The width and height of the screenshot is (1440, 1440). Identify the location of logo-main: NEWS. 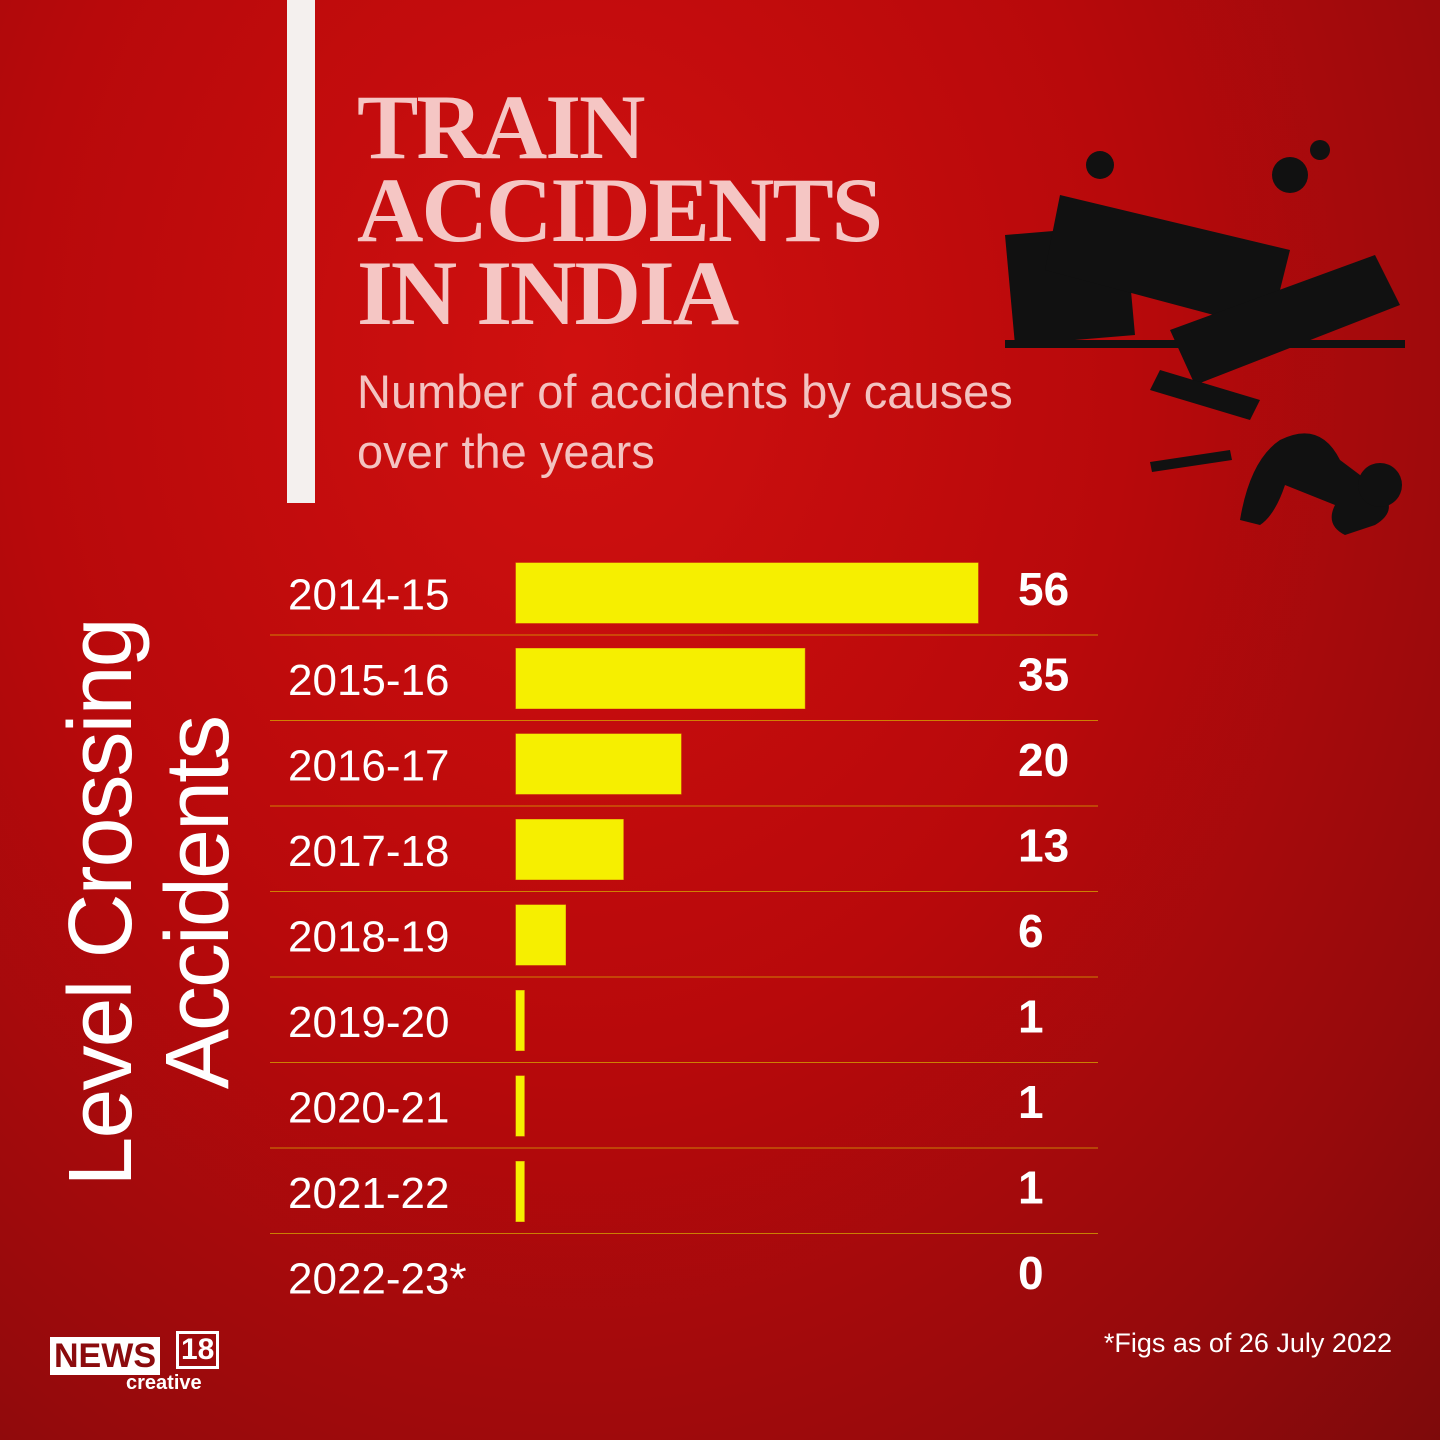
(105, 1356).